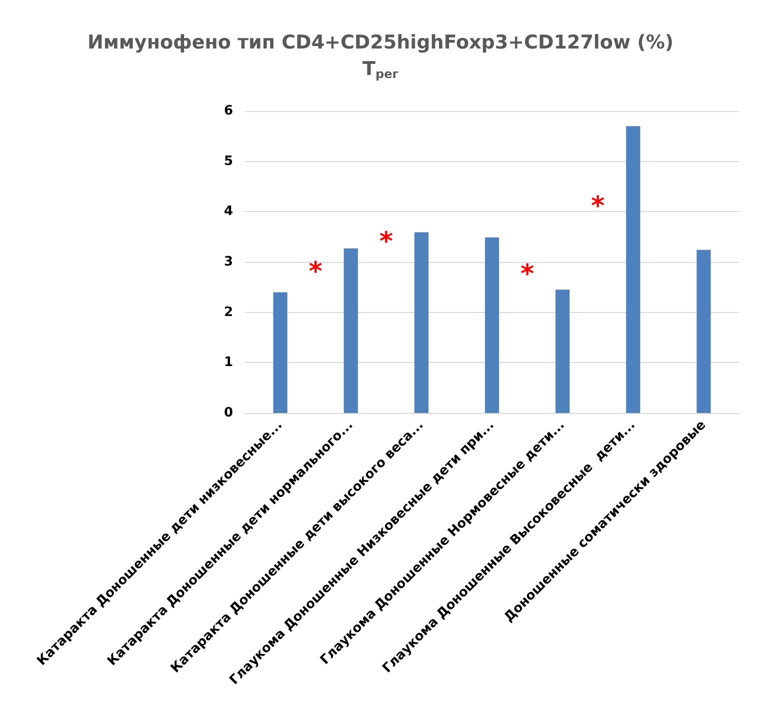 The height and width of the screenshot is (723, 761). I want to click on y-tick-label: 1, so click(228, 362).